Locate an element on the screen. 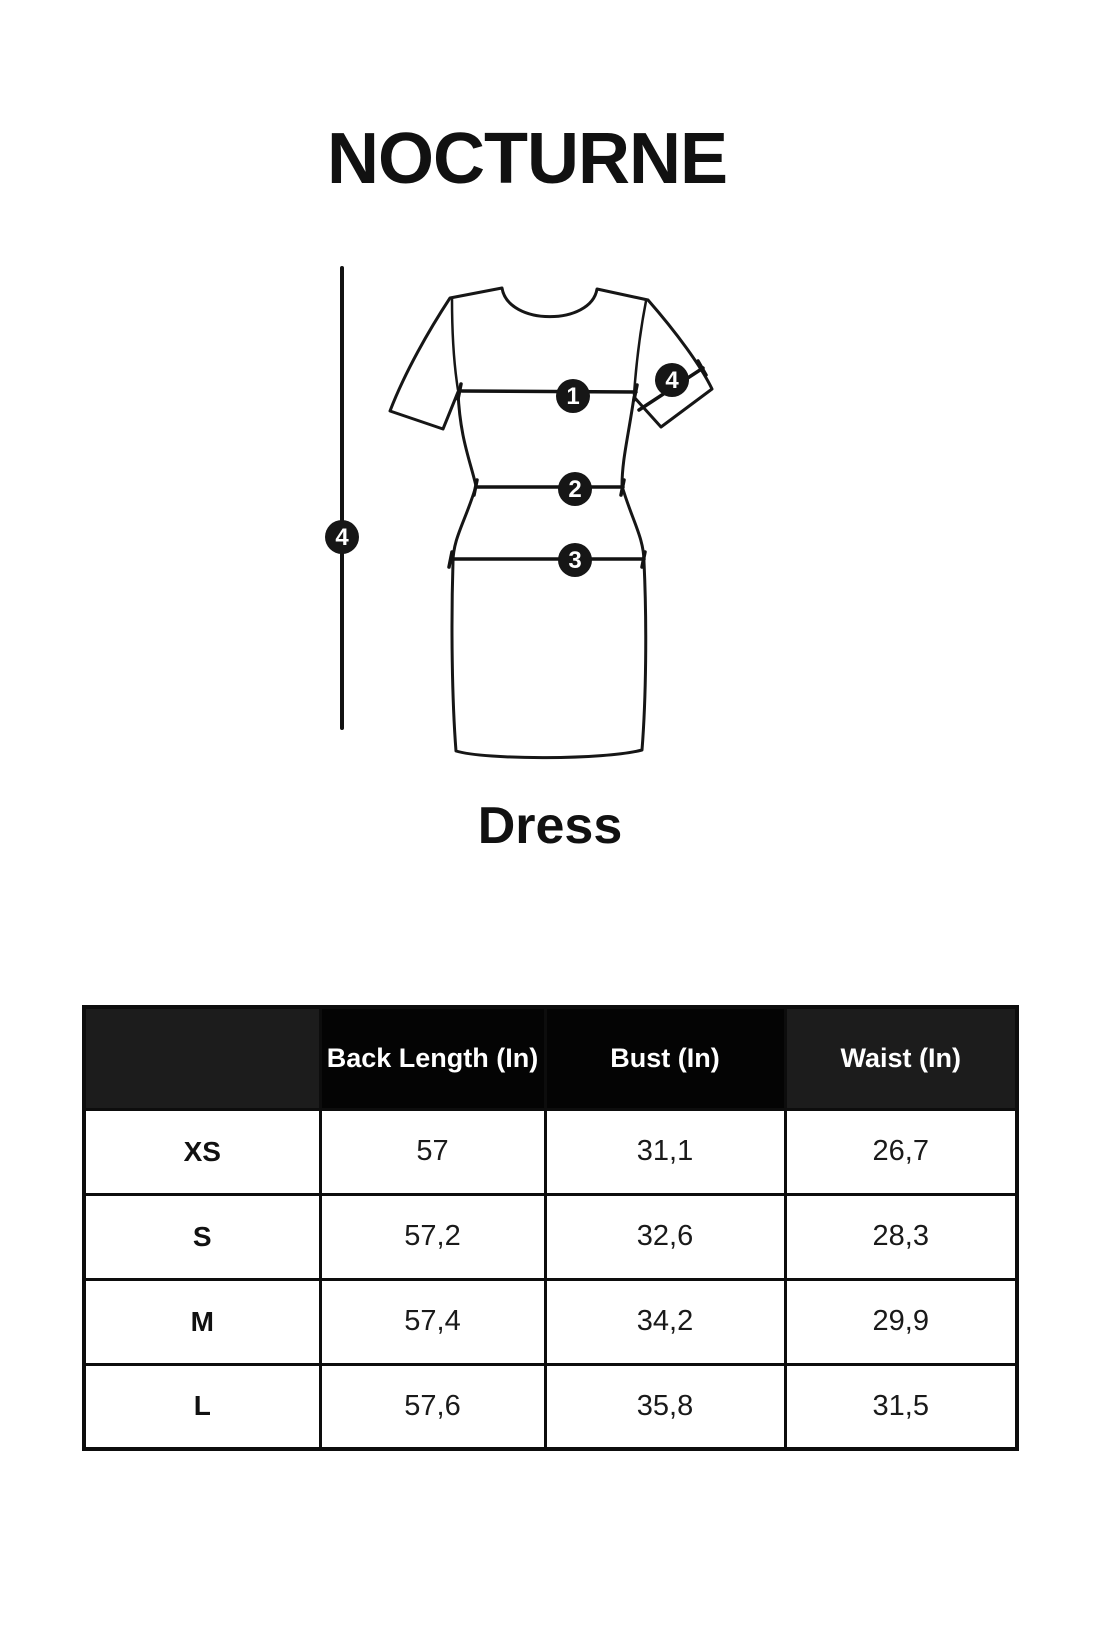 The height and width of the screenshot is (1650, 1100). size-cell: S is located at coordinates (202, 1236).